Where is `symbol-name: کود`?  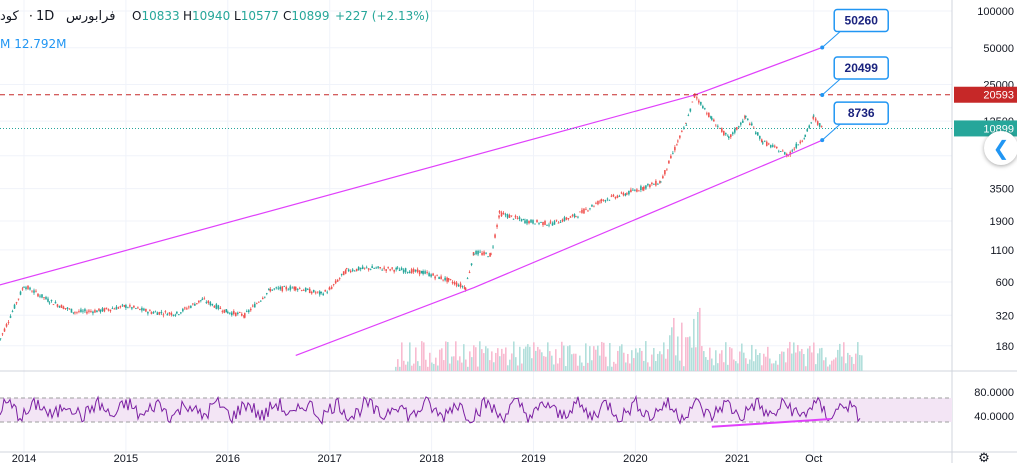 symbol-name: کود is located at coordinates (9, 16).